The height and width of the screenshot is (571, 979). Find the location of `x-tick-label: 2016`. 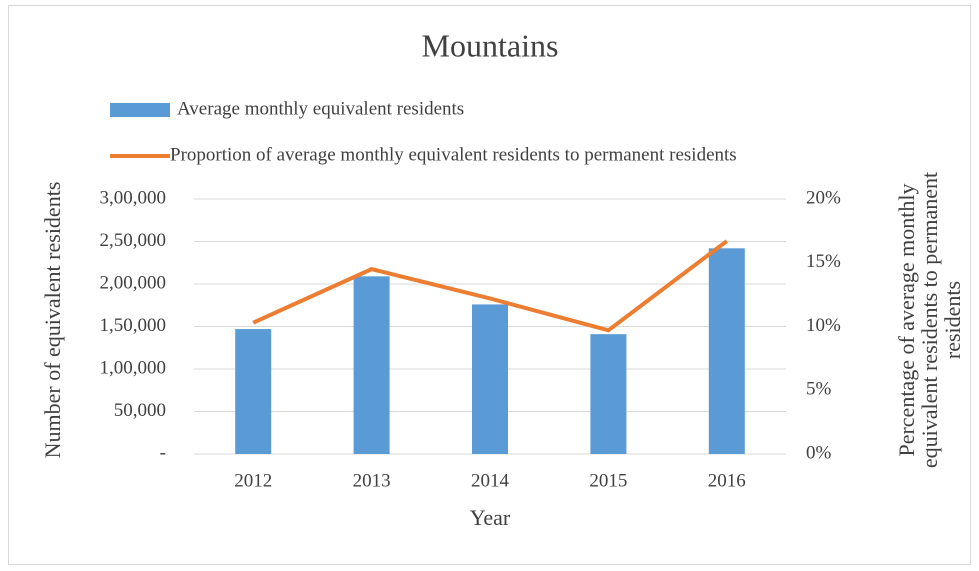

x-tick-label: 2016 is located at coordinates (727, 480).